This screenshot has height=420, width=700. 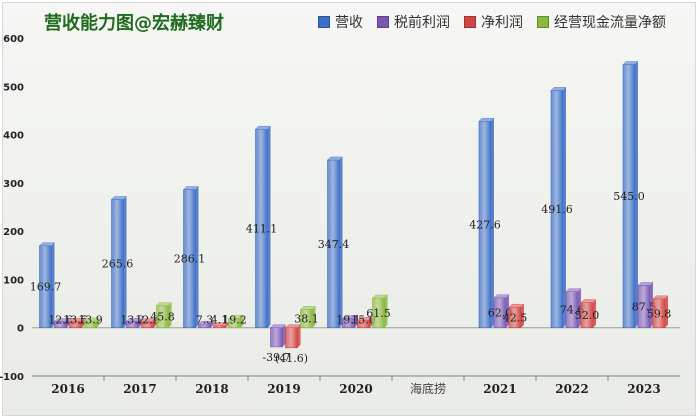 What do you see at coordinates (571, 389) in the screenshot?
I see `x-tick-label: 2022` at bounding box center [571, 389].